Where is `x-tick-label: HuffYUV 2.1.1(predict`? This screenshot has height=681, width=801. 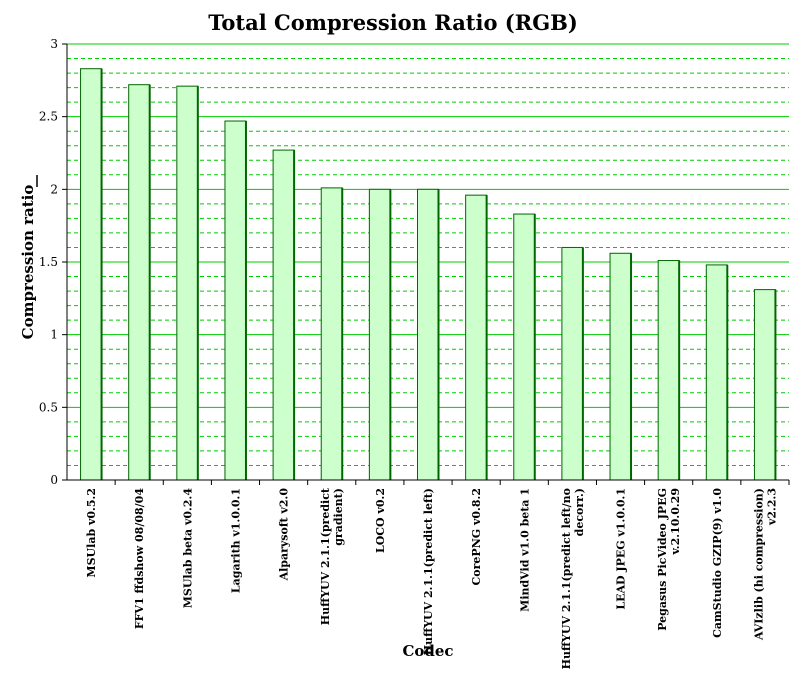
x-tick-label: HuffYUV 2.1.1(predict is located at coordinates (325, 556).